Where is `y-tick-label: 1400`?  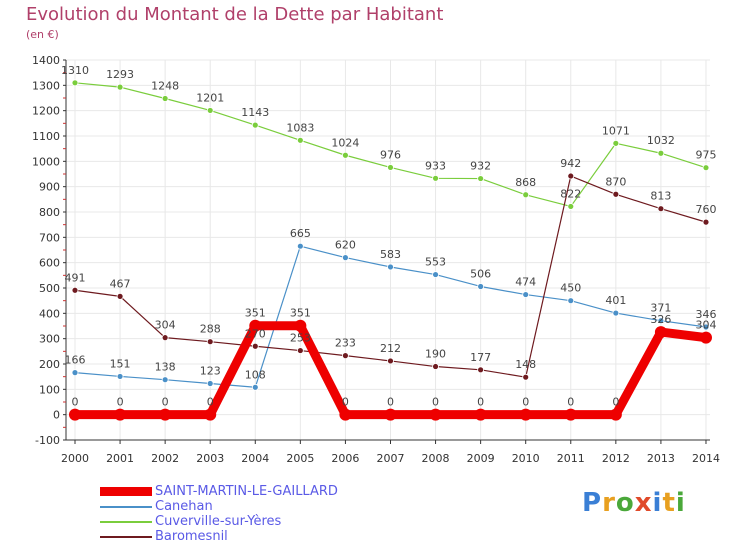 y-tick-label: 1400 is located at coordinates (46, 60).